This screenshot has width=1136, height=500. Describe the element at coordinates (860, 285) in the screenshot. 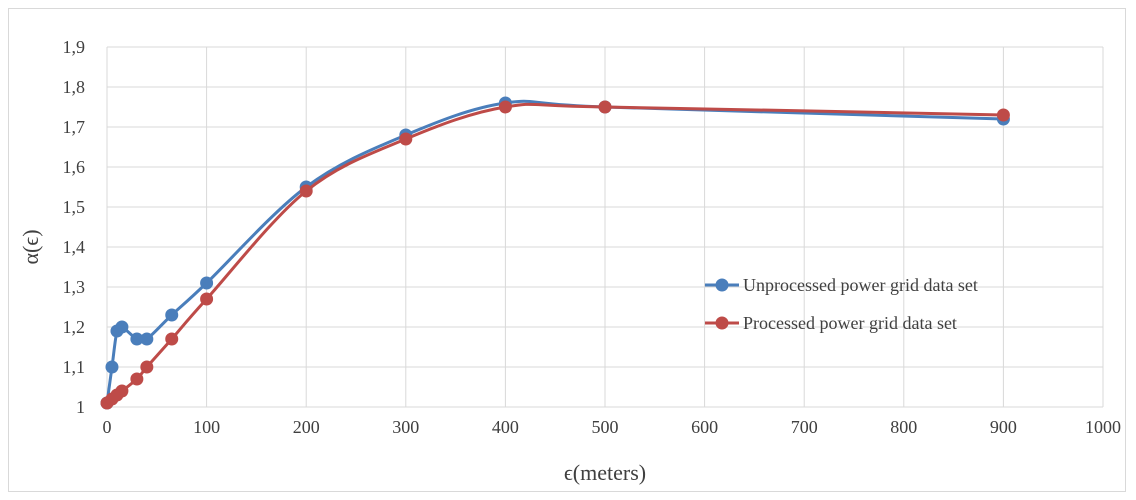

I see `legend-label: Unprocessed power grid data set` at that location.